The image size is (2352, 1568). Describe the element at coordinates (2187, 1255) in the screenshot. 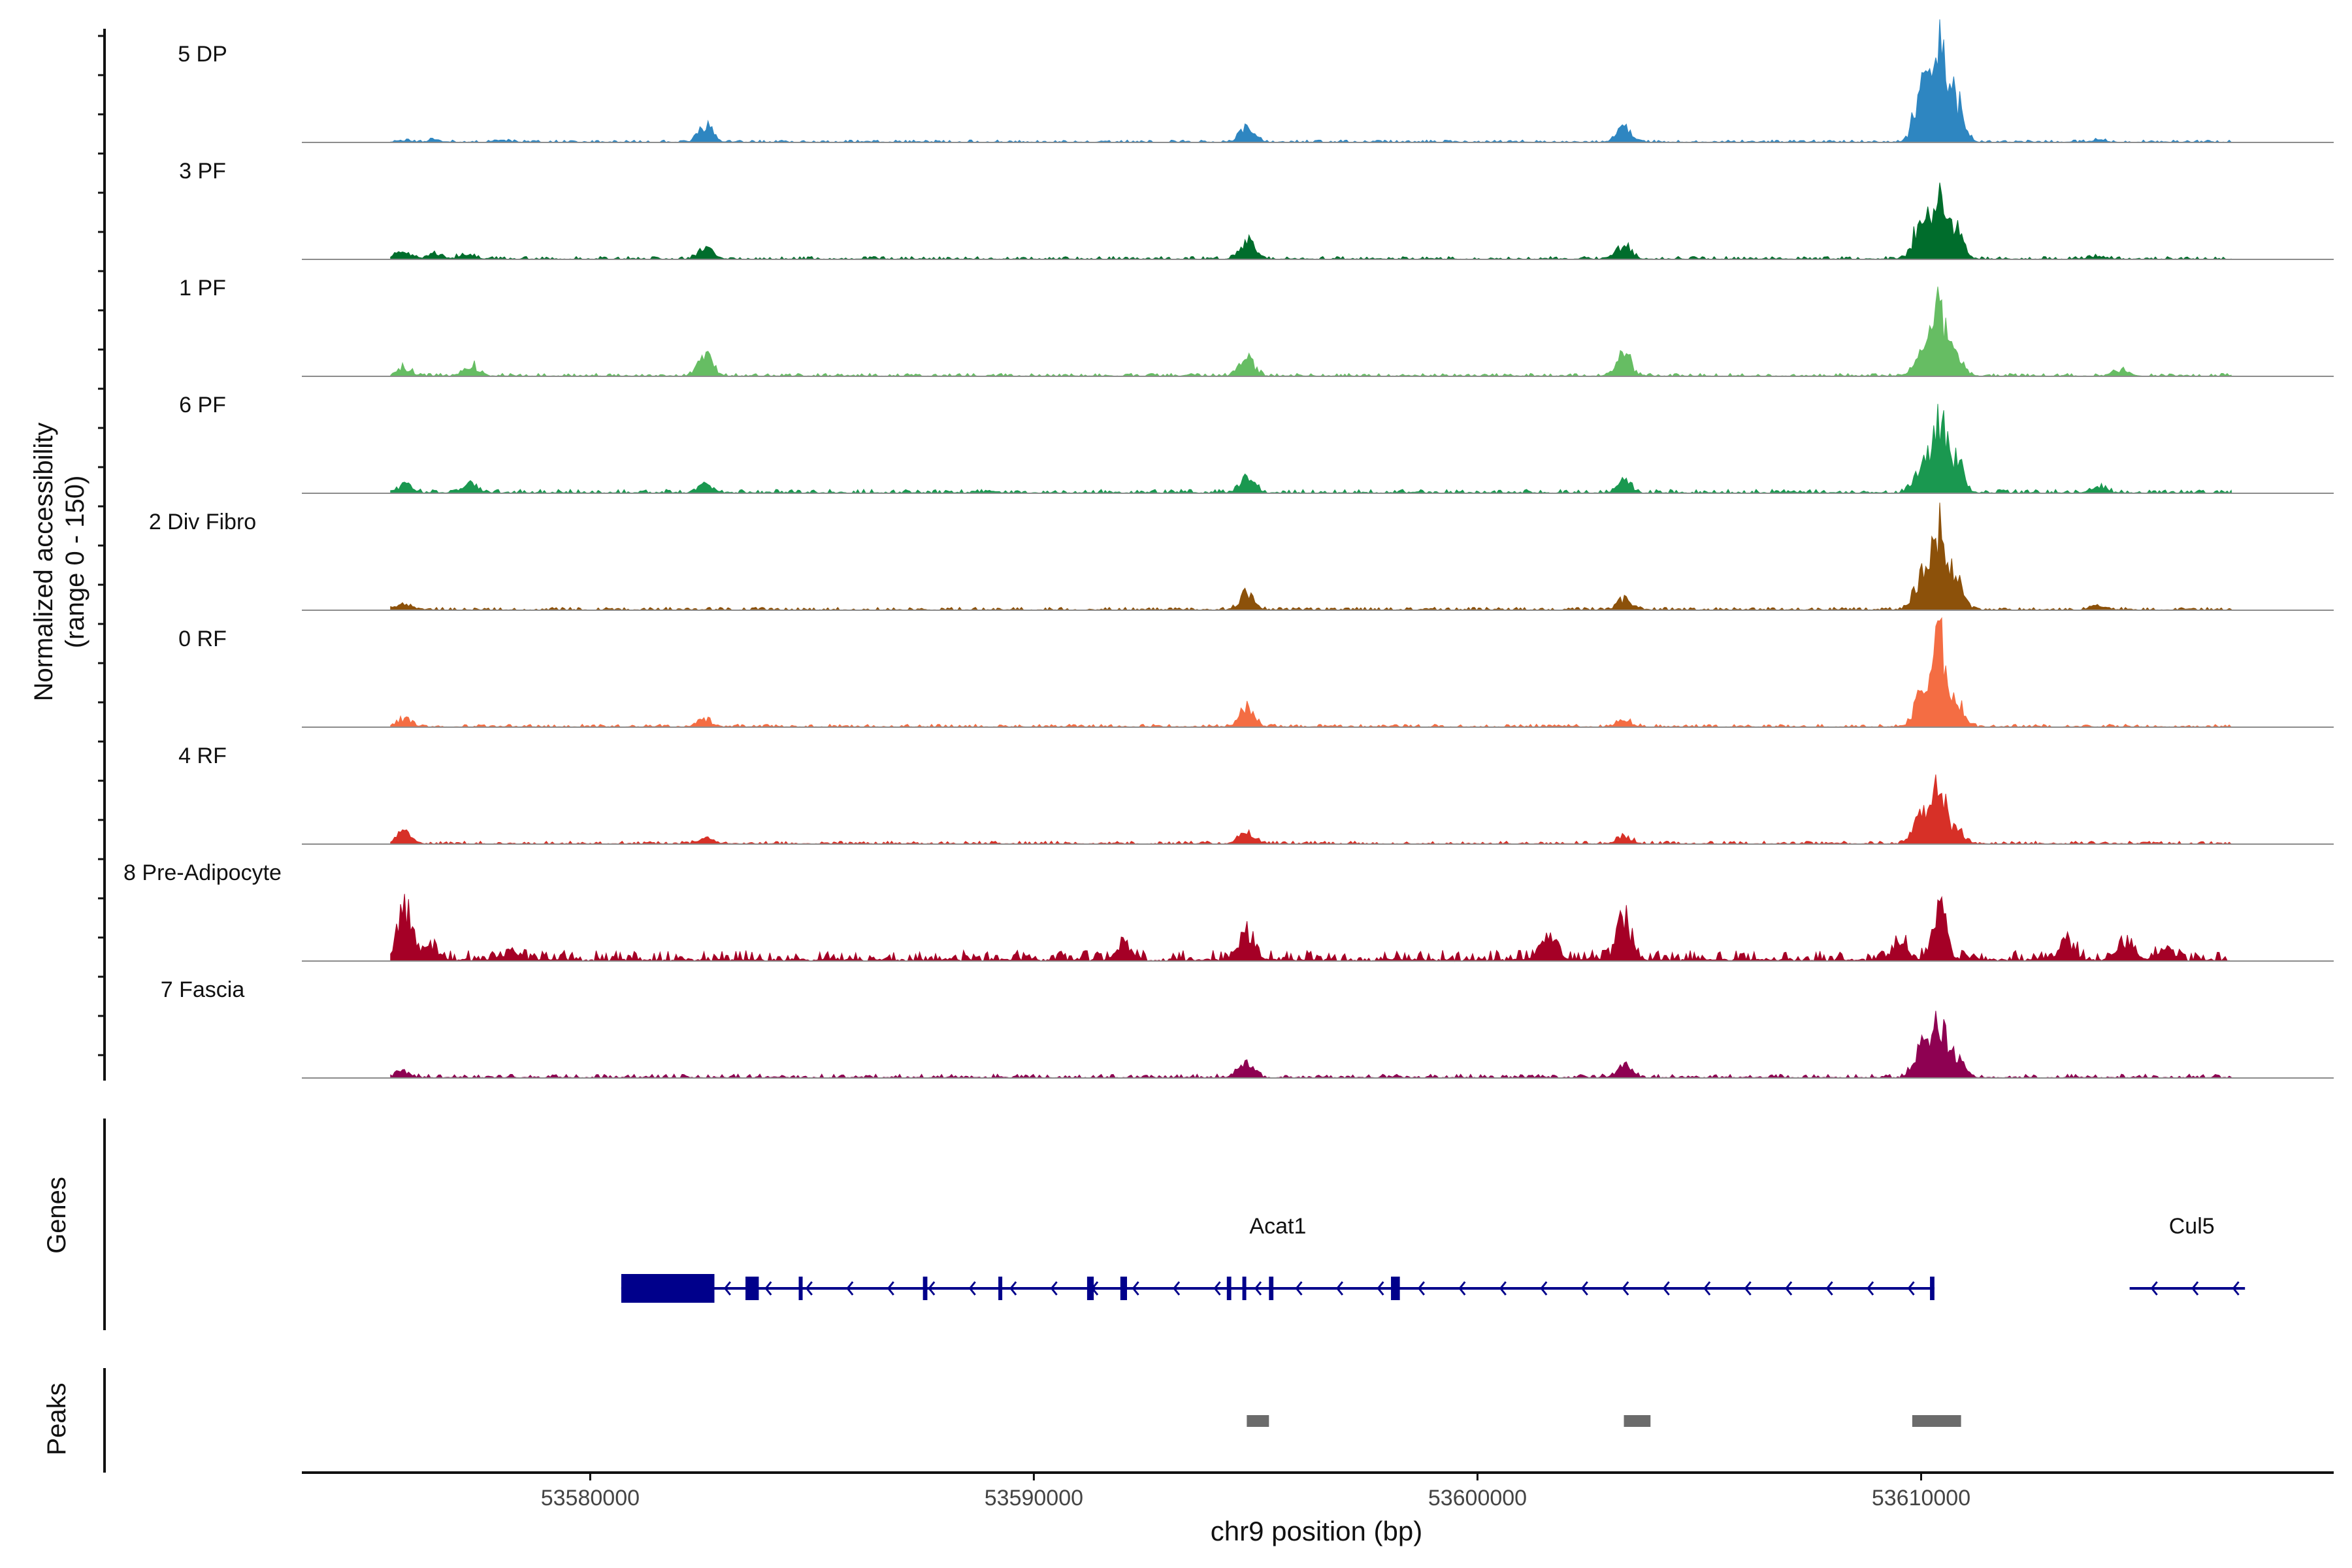

I see `gene-cul5: Cul5` at that location.